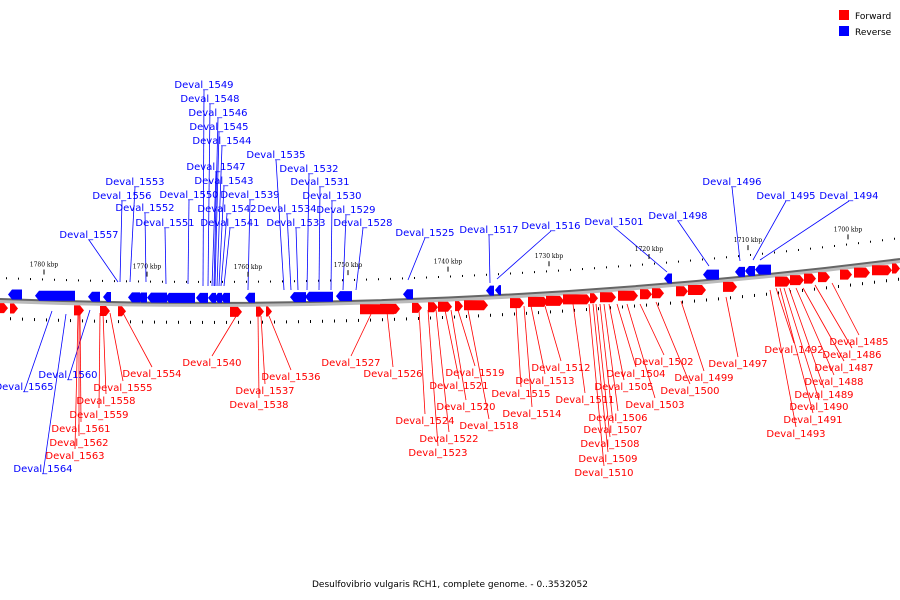  What do you see at coordinates (795, 434) in the screenshot?
I see `forward-gene-label: Deval_1493` at bounding box center [795, 434].